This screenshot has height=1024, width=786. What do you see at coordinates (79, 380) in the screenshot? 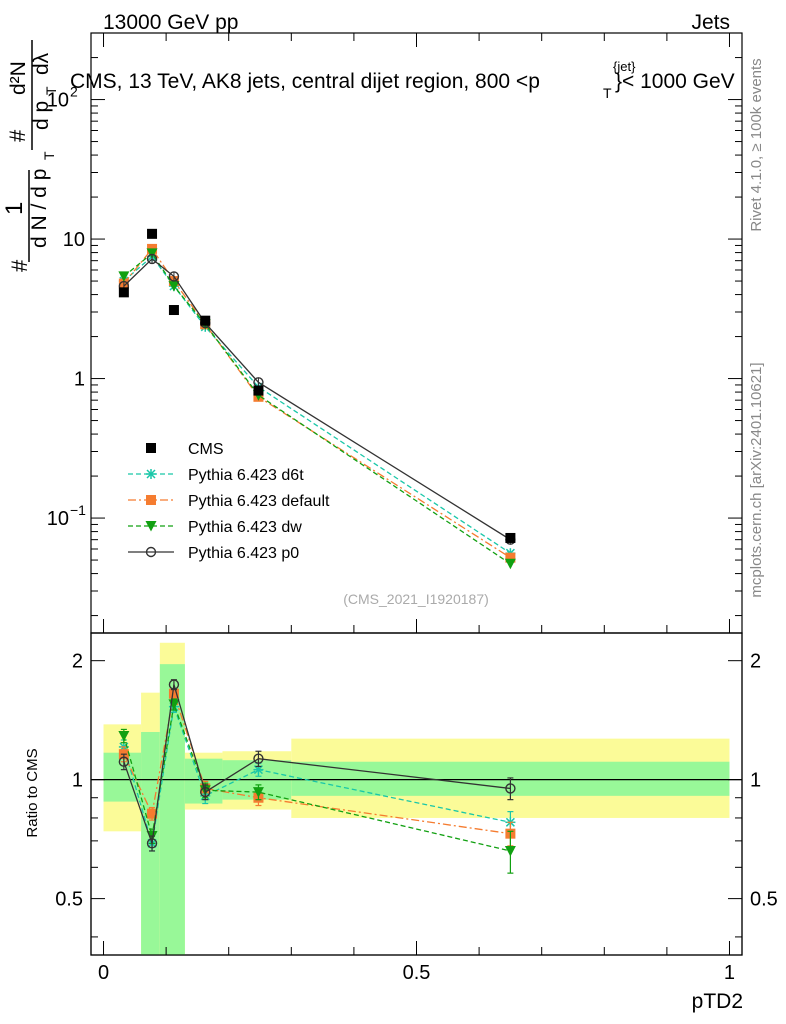
I see `main-y-tick-label: 1` at bounding box center [79, 380].